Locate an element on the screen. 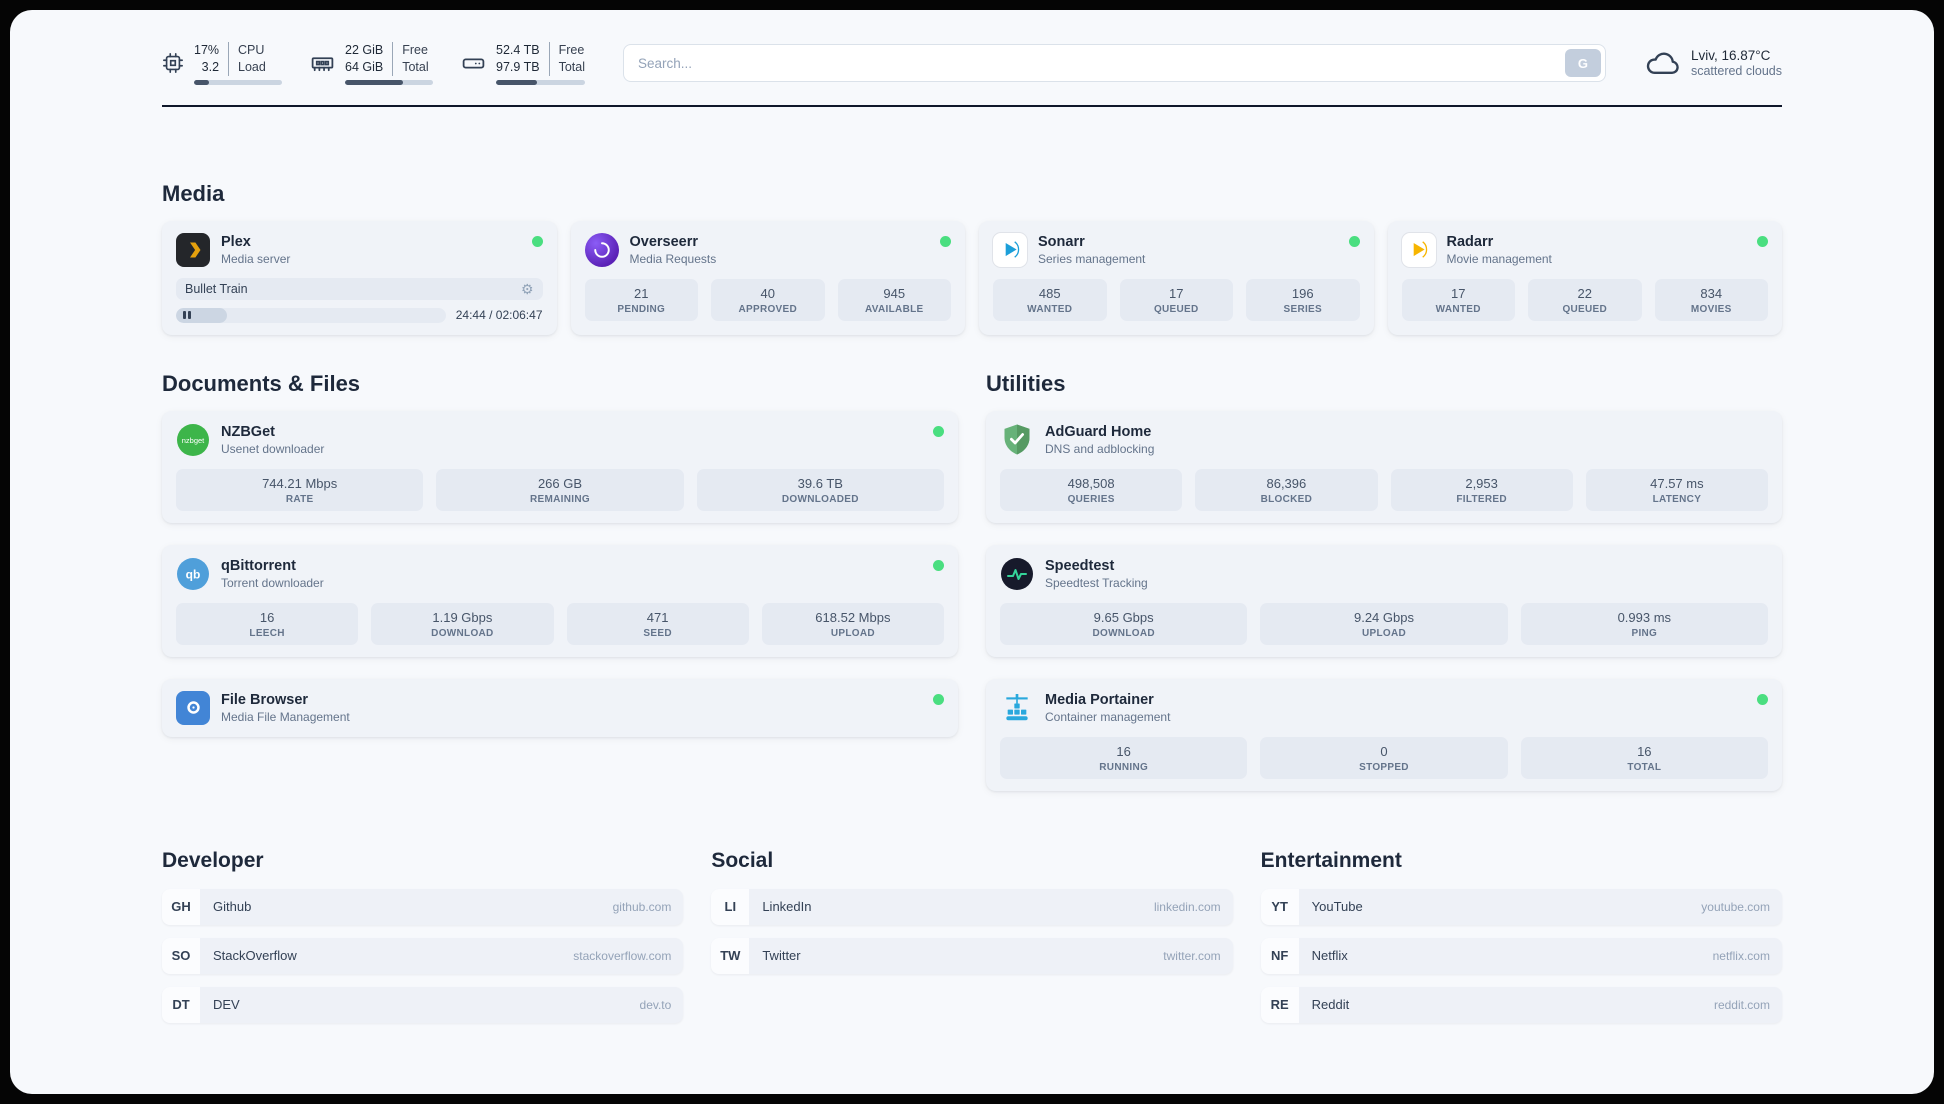 The height and width of the screenshot is (1104, 1944). bookmark-url: youtube.com is located at coordinates (1735, 906).